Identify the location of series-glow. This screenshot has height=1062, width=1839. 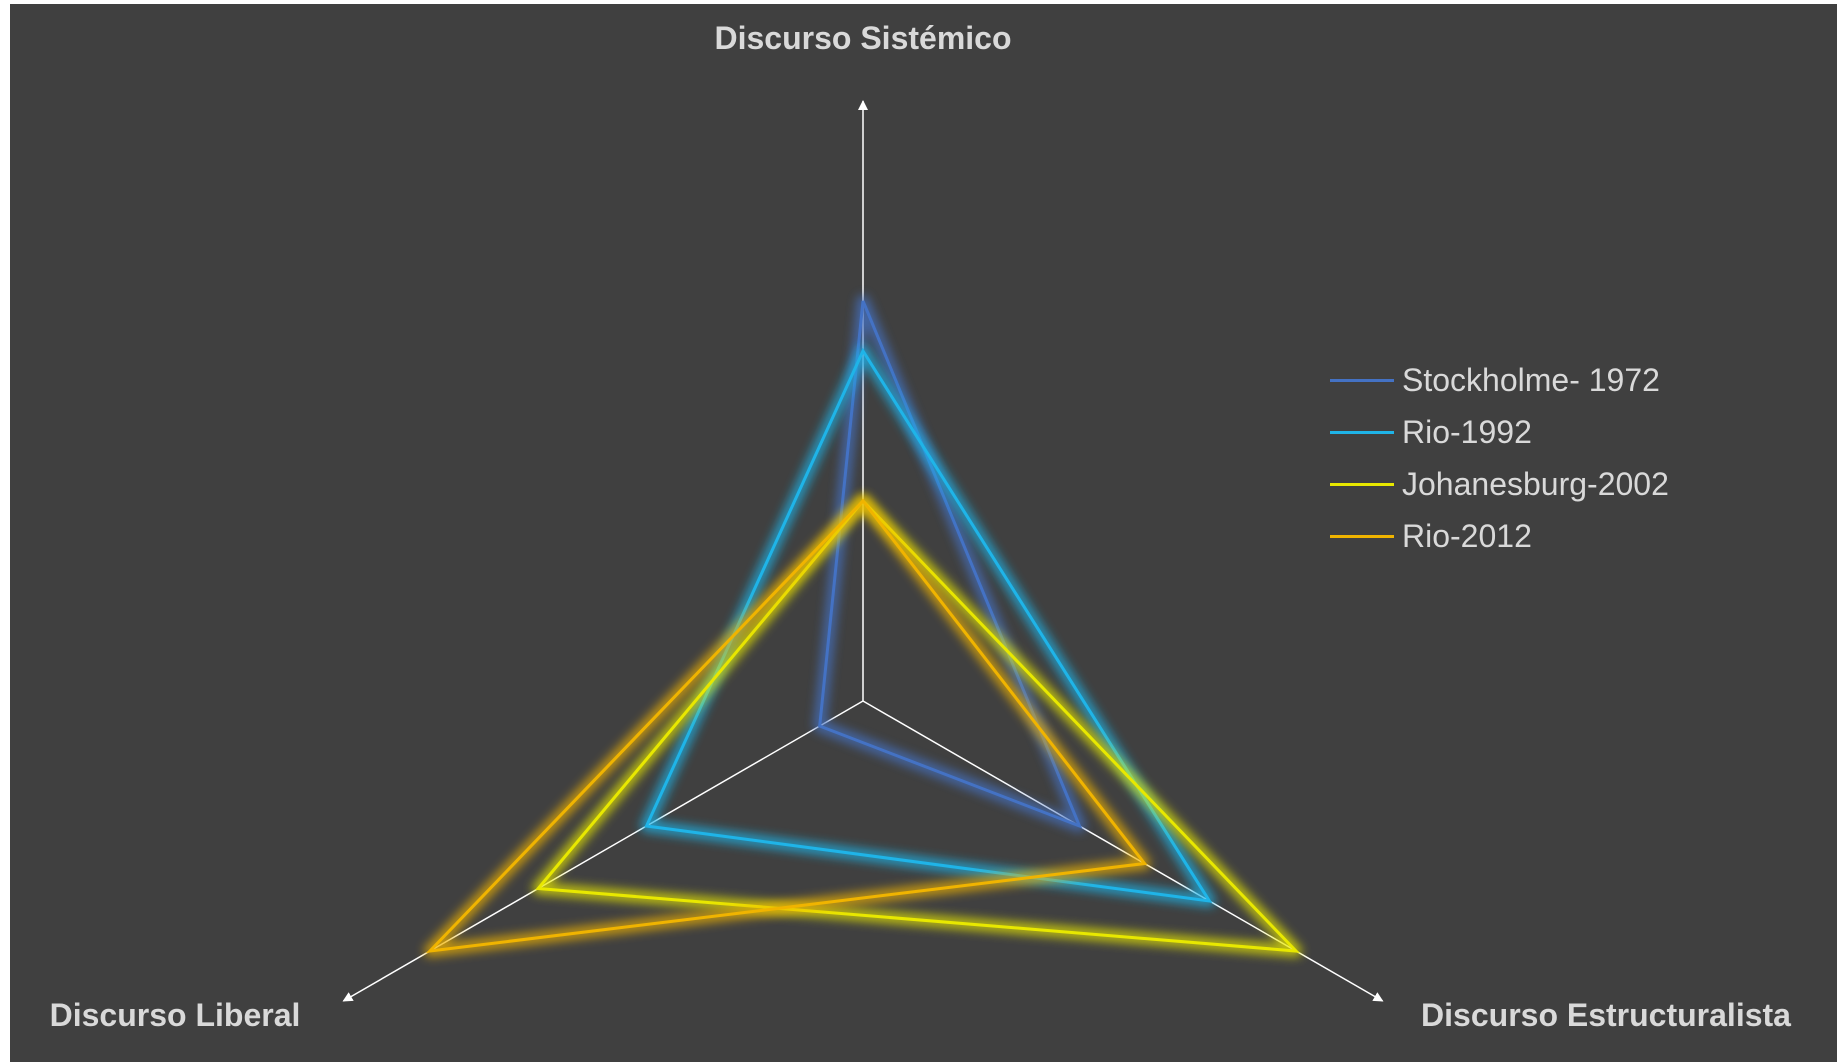
(949, 563).